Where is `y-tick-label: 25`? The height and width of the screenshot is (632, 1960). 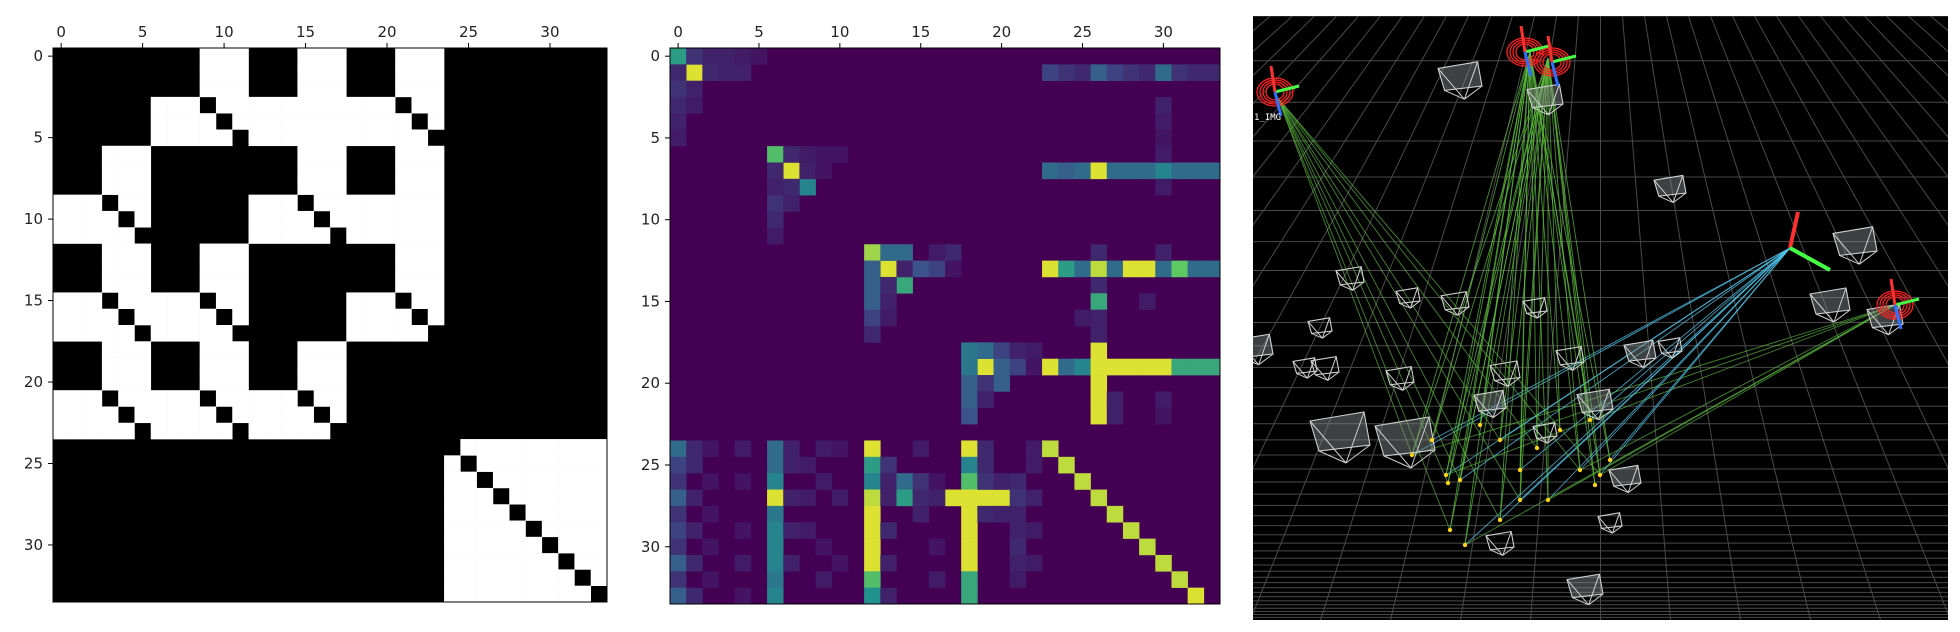 y-tick-label: 25 is located at coordinates (650, 465).